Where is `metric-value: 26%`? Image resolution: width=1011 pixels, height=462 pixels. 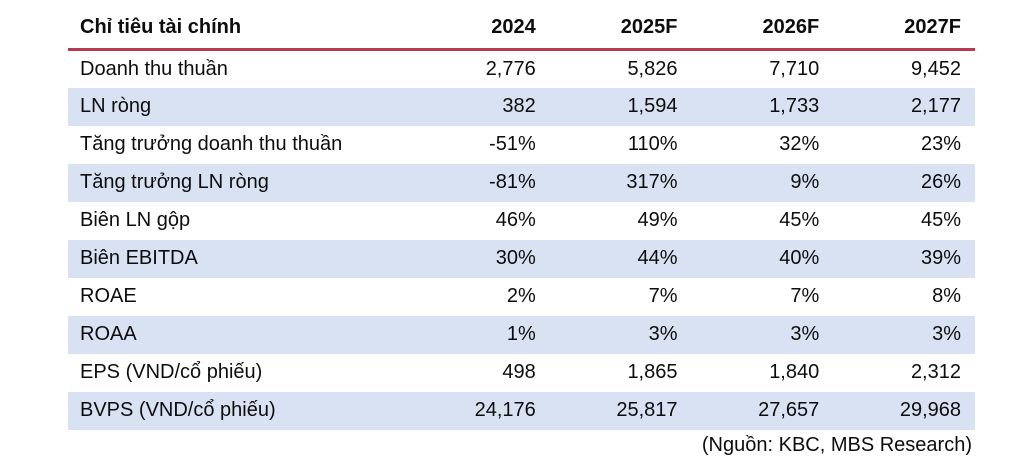
metric-value: 26% is located at coordinates (940, 182).